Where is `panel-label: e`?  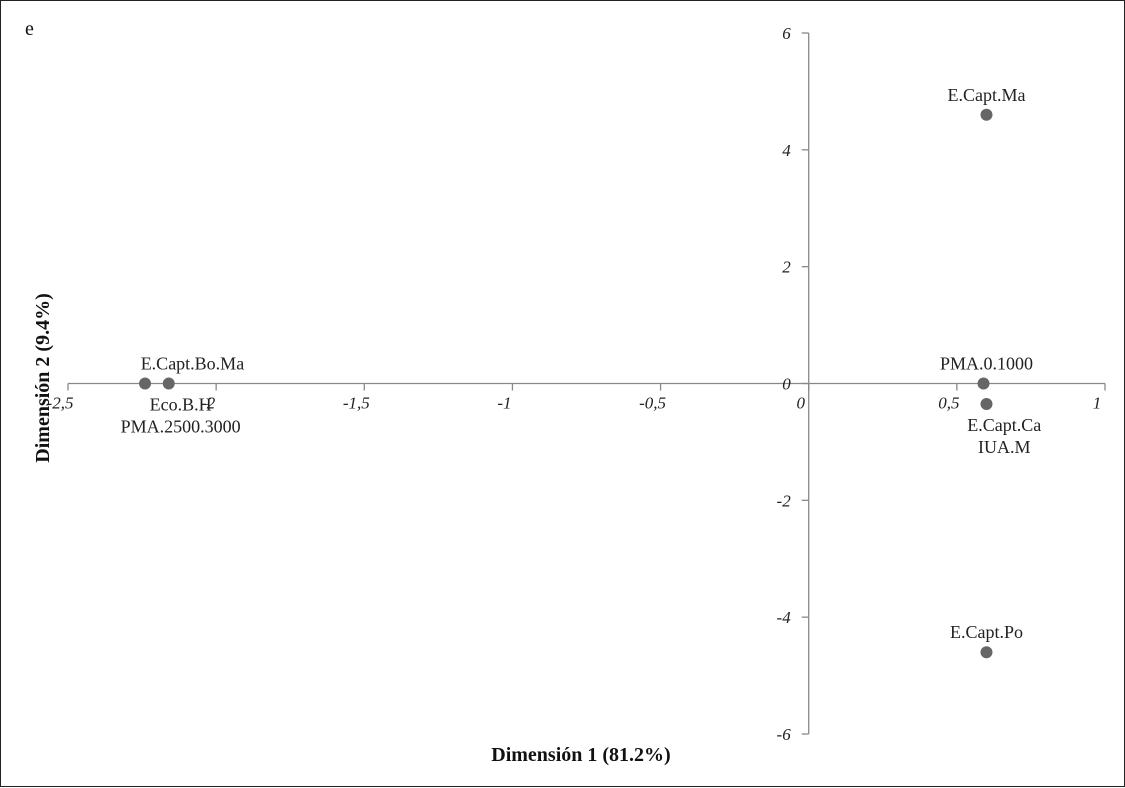
panel-label: e is located at coordinates (29, 29).